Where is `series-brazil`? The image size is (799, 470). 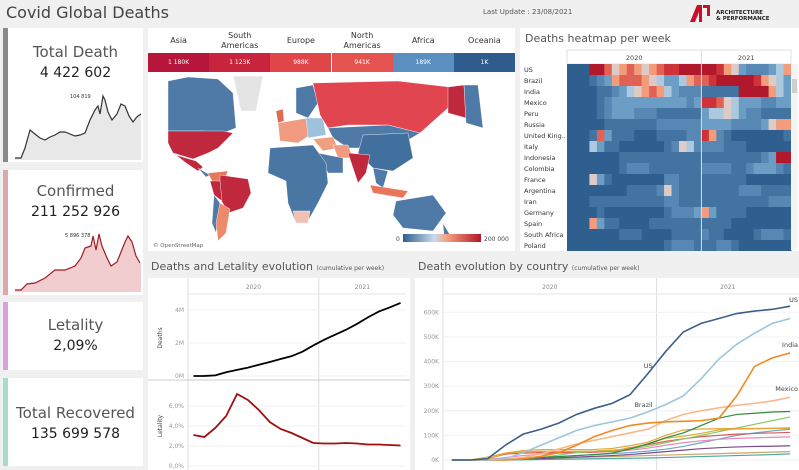
series-brazil is located at coordinates (621, 389).